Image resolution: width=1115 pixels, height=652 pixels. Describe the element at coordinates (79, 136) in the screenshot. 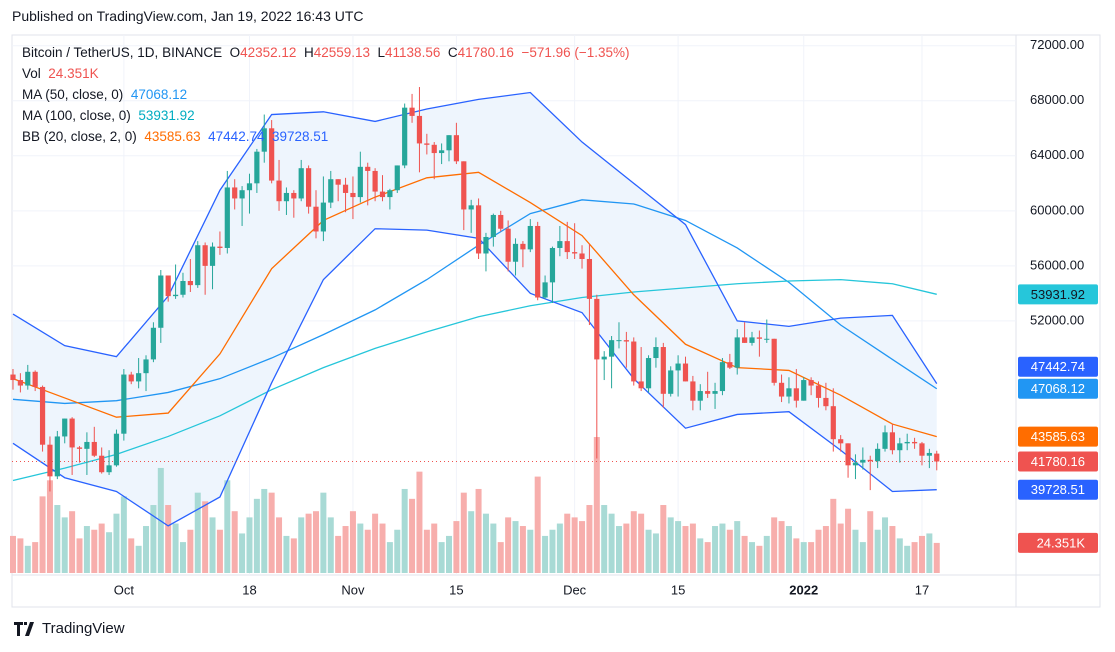

I see `indicator-name: BB (20, close, 2, 0)` at that location.